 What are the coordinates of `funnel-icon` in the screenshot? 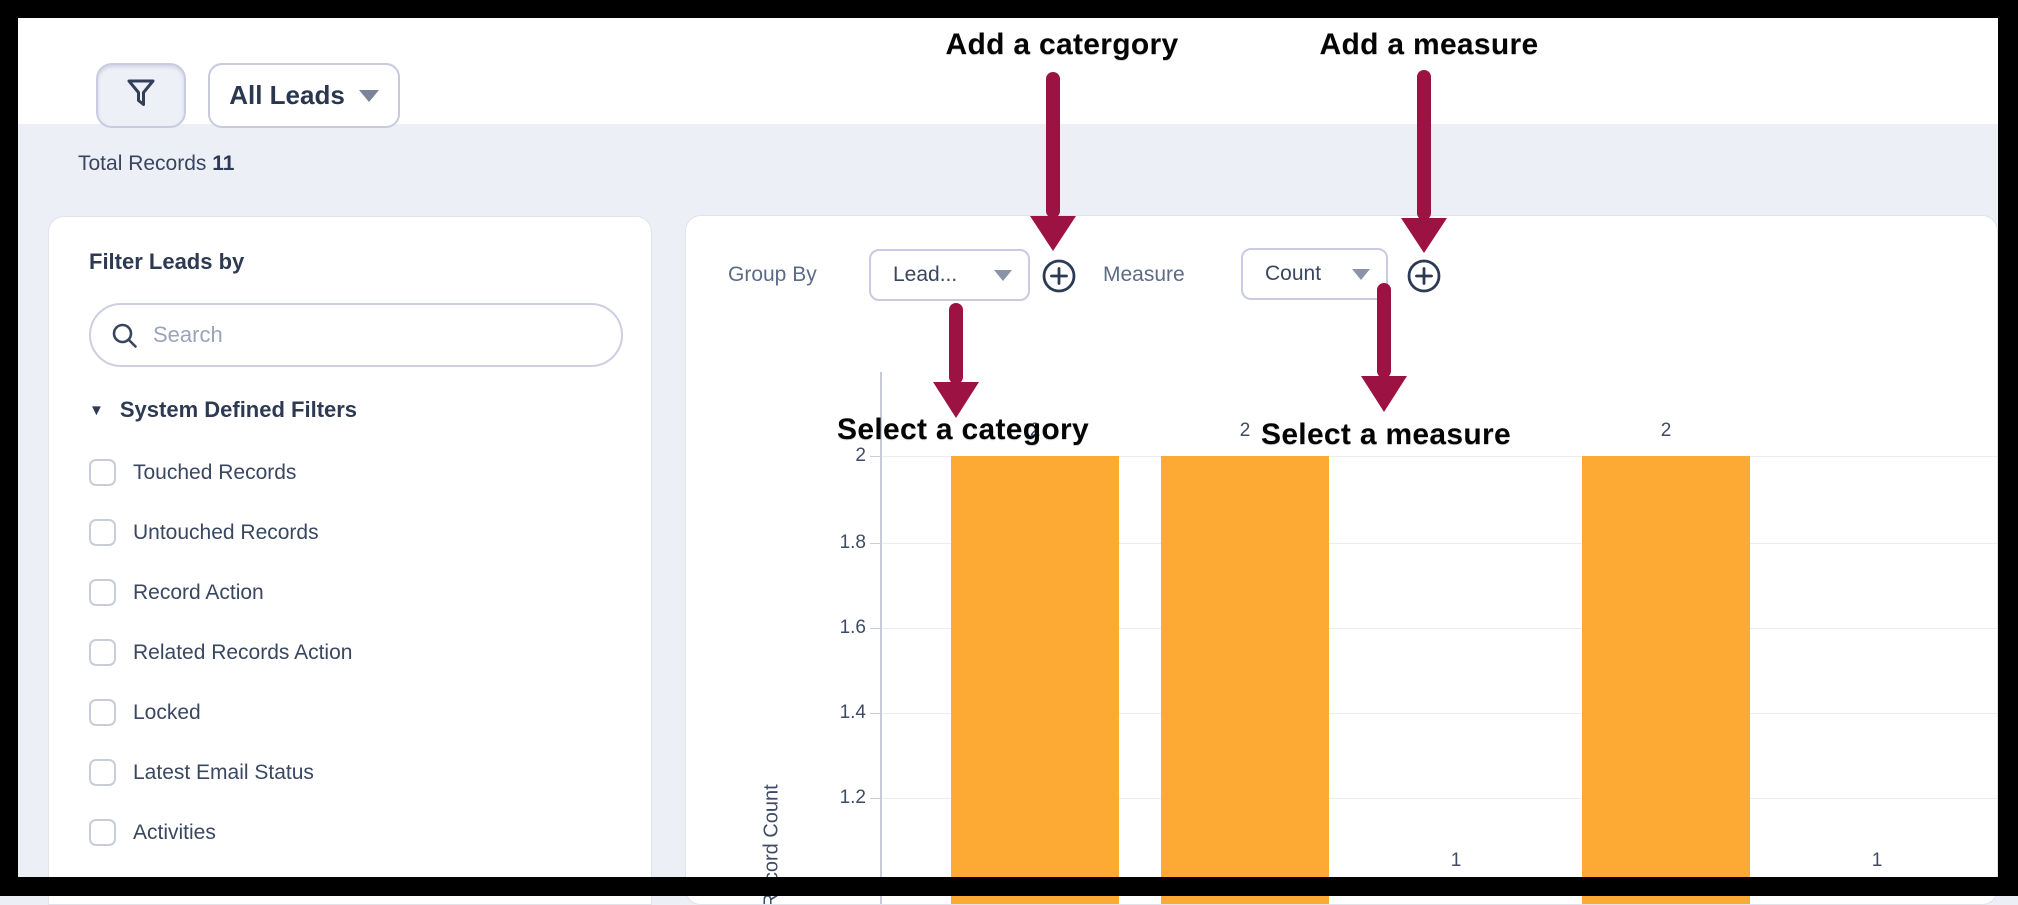 It's located at (141, 95).